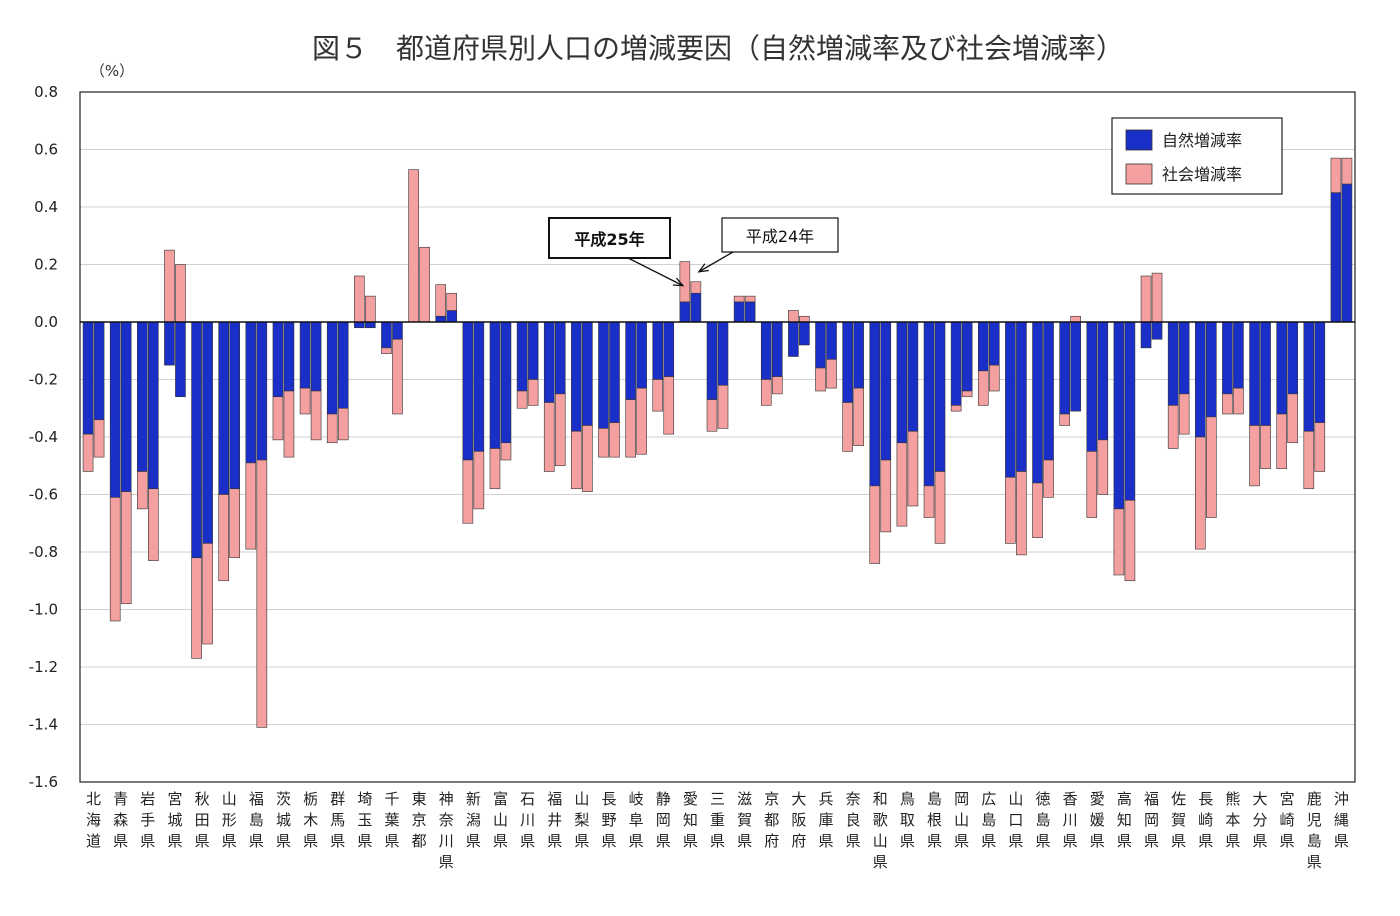  What do you see at coordinates (961, 820) in the screenshot?
I see `x-tick-label: 岡山県` at bounding box center [961, 820].